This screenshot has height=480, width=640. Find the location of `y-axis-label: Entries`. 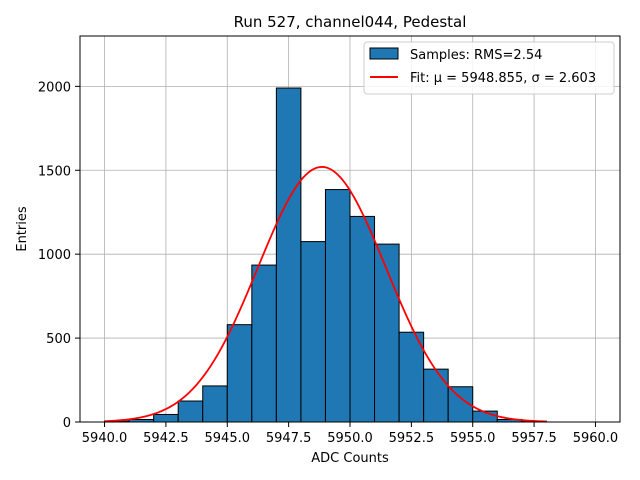

y-axis-label: Entries is located at coordinates (22, 229).